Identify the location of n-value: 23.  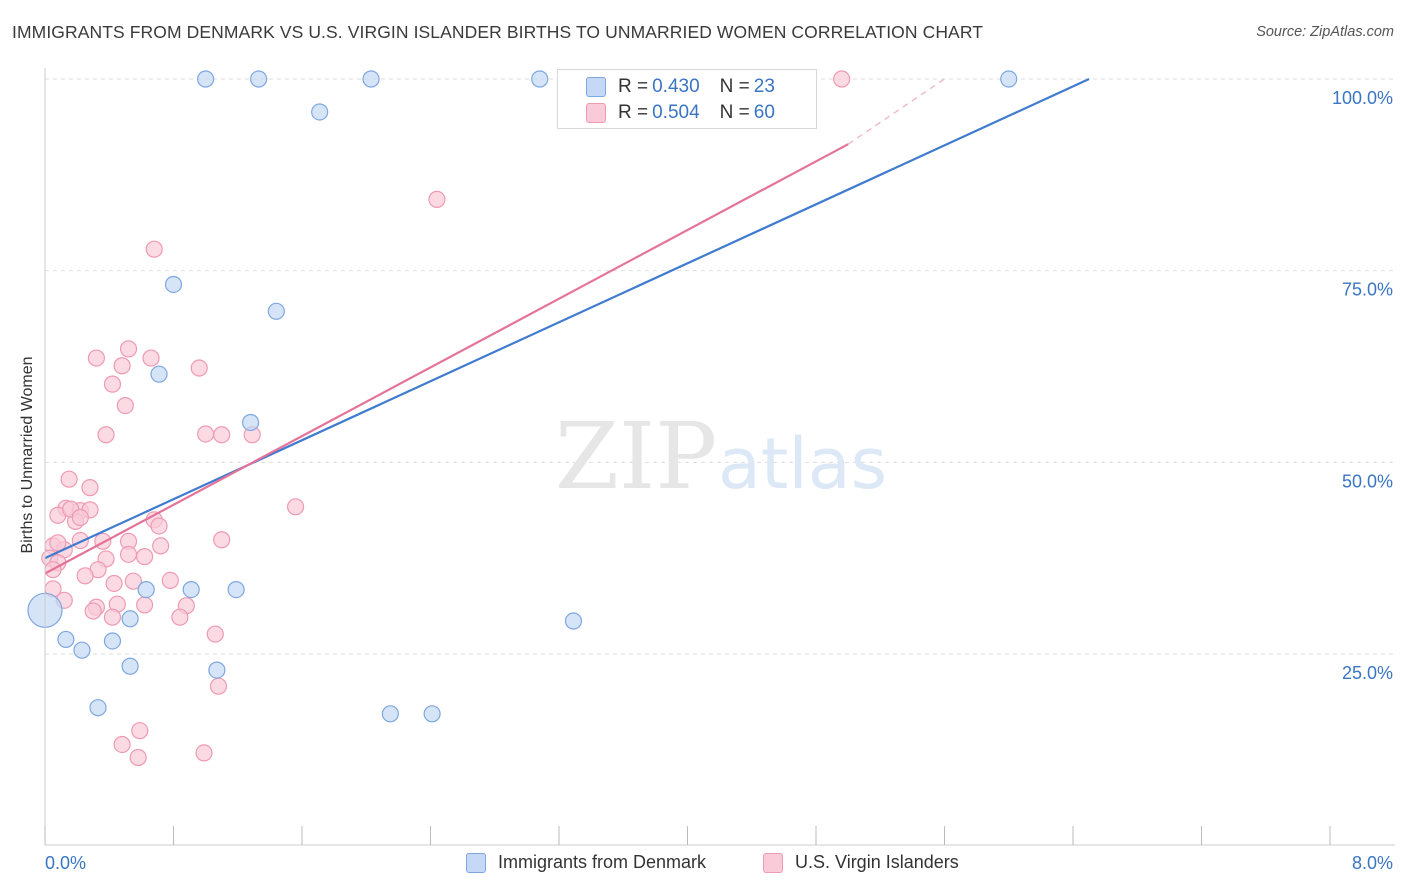
(764, 86).